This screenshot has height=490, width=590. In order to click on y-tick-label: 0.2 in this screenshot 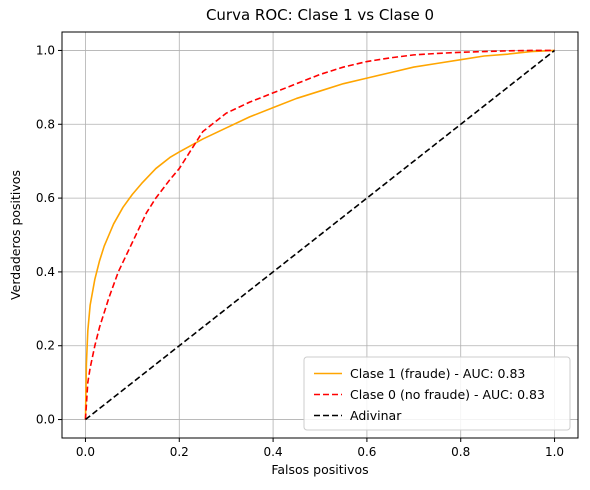, I will do `click(45, 346)`.